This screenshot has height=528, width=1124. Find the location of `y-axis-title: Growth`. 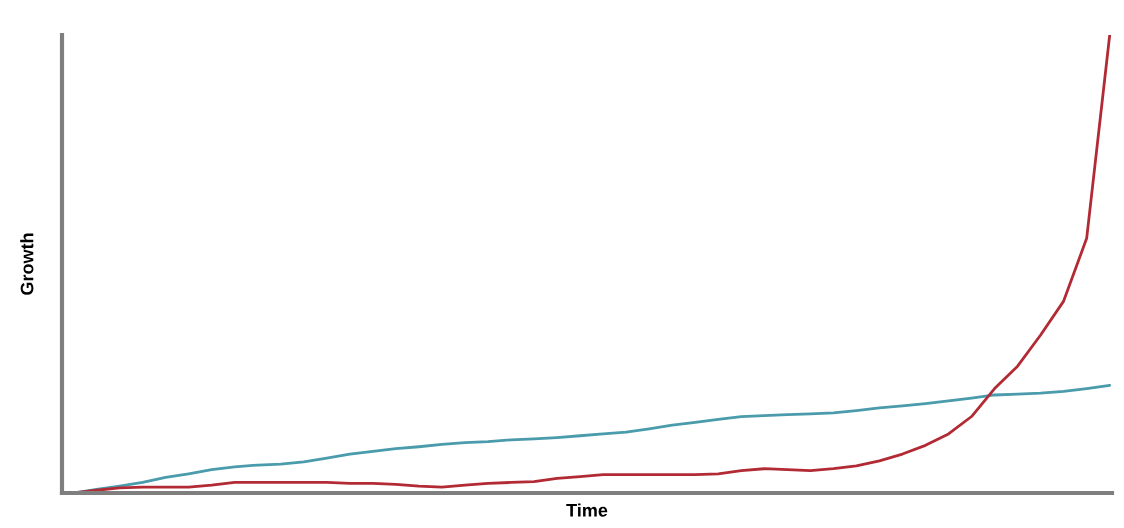

y-axis-title: Growth is located at coordinates (27, 264).